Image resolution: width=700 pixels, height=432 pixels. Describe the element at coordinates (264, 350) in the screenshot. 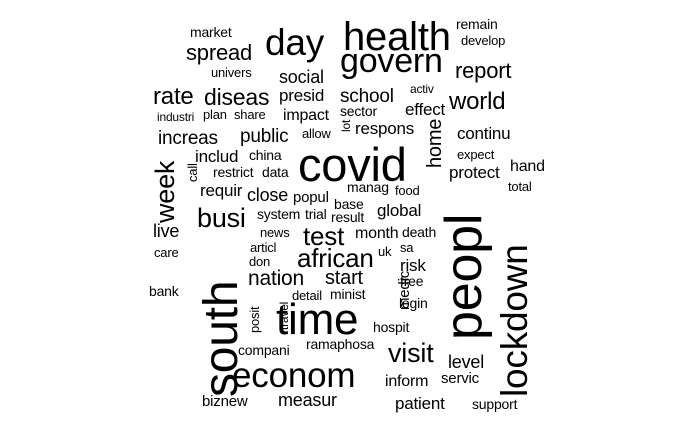

I see `word-compani: compani` at that location.